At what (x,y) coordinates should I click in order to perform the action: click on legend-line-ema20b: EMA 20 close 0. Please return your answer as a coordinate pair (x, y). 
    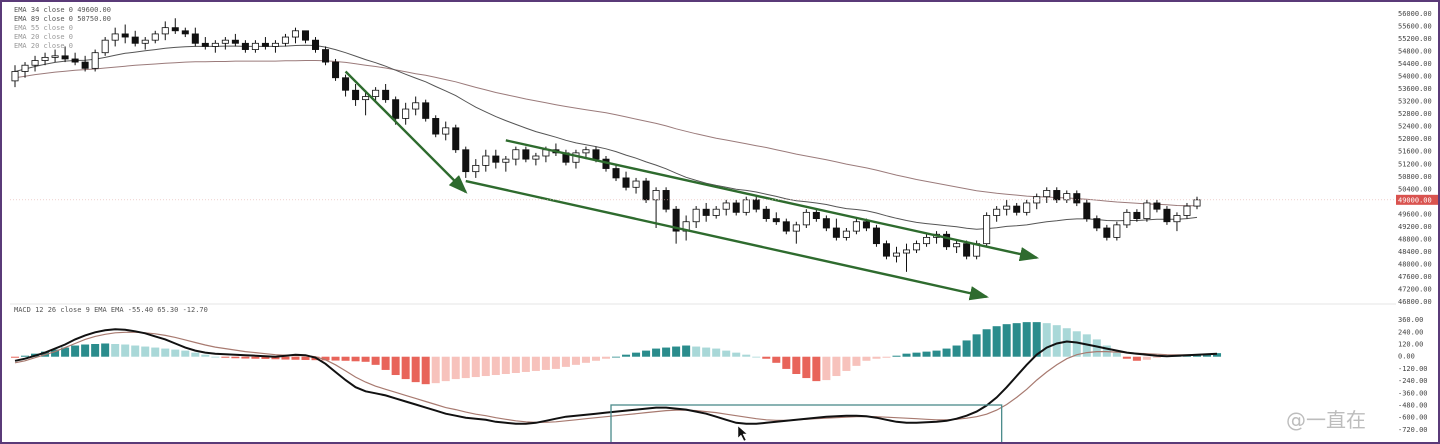
    Looking at the image, I should click on (44, 46).